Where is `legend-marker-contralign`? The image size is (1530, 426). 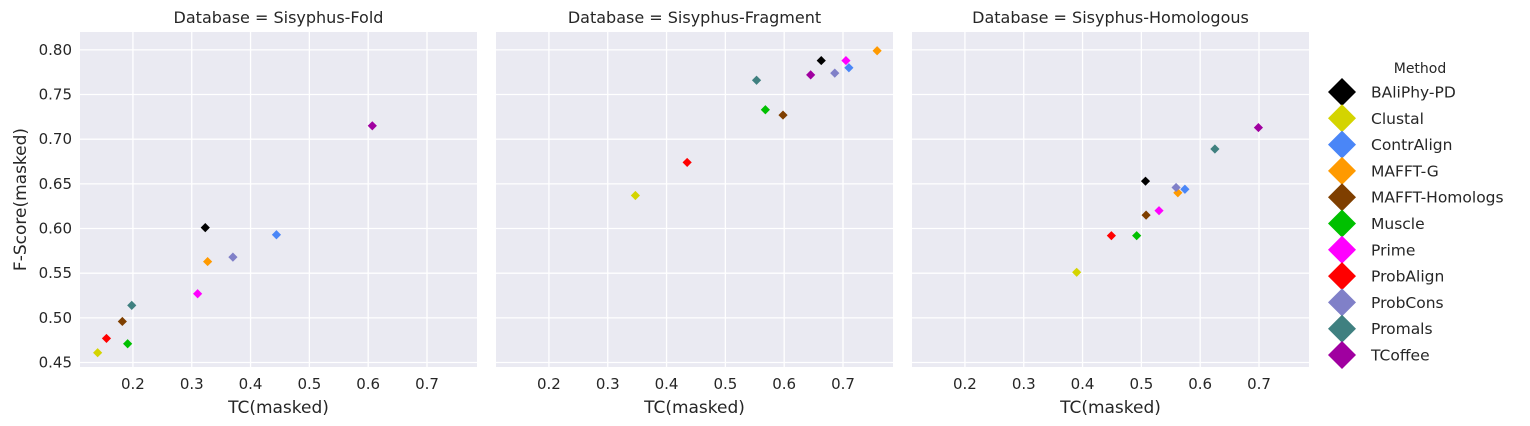
legend-marker-contralign is located at coordinates (1342, 144).